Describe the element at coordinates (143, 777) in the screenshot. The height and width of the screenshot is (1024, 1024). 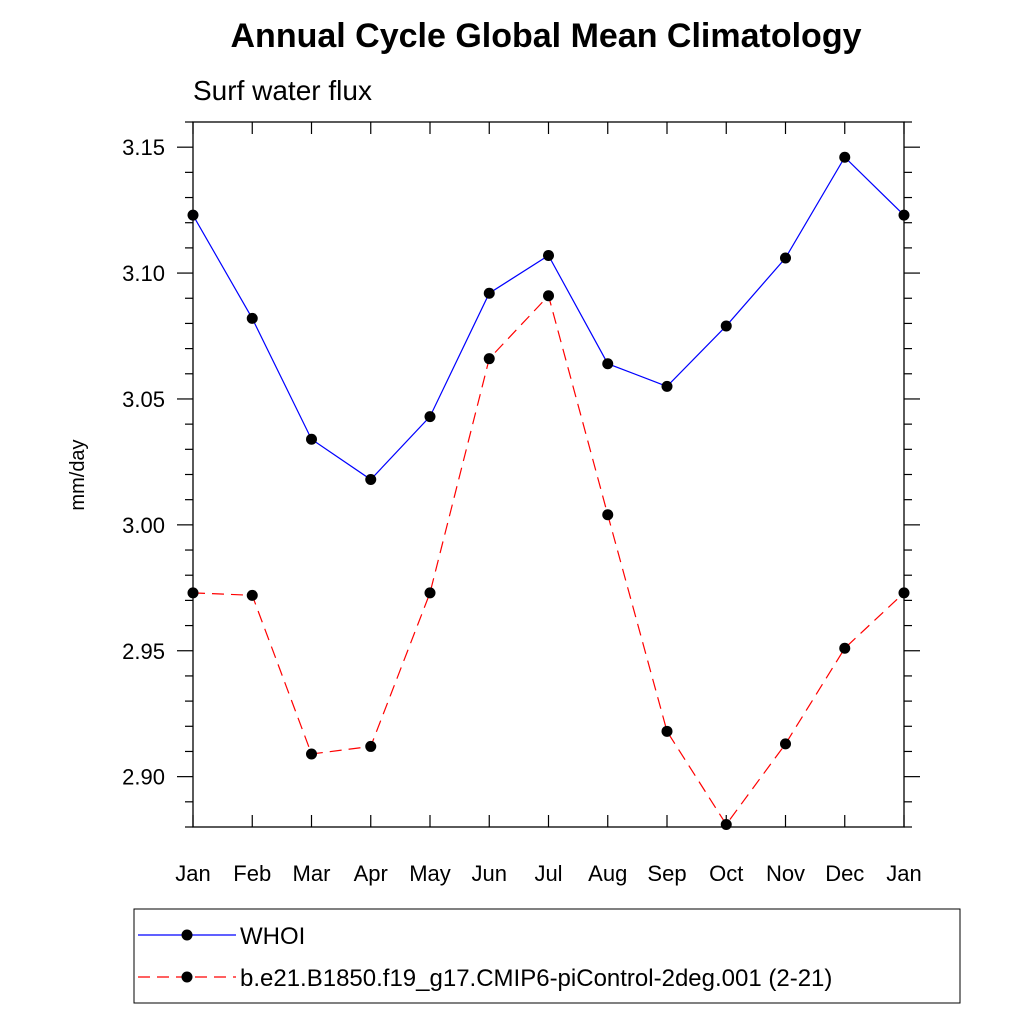
I see `y-tick-label: 2.90` at that location.